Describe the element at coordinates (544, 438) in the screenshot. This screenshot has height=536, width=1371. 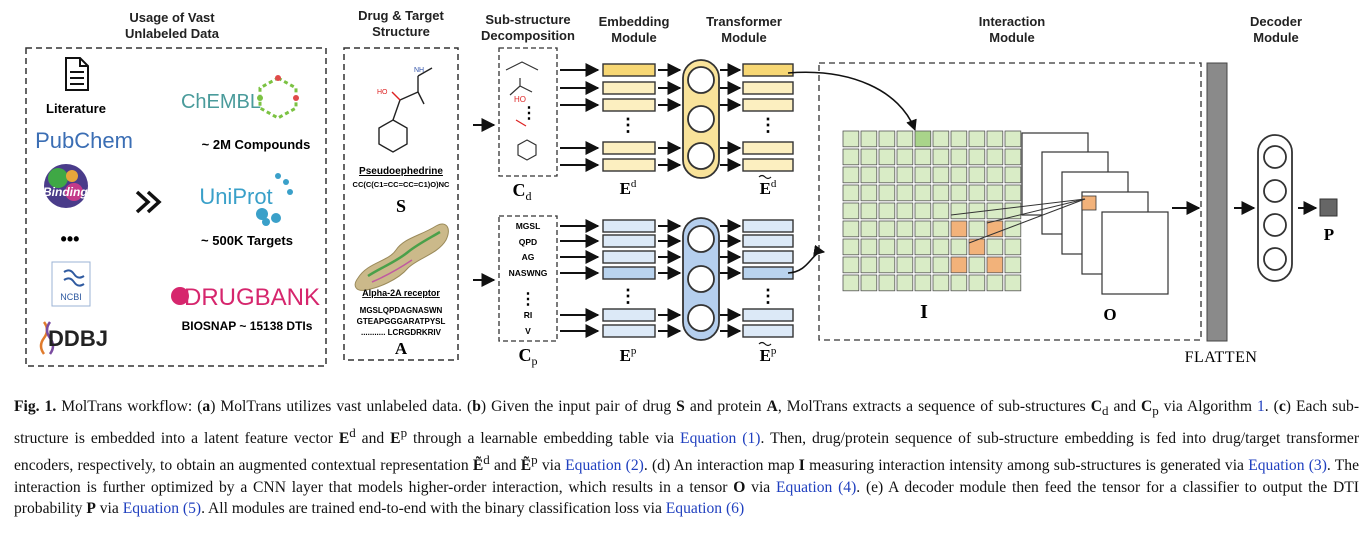
I see `caption-text: through a learnable embedding table via` at that location.